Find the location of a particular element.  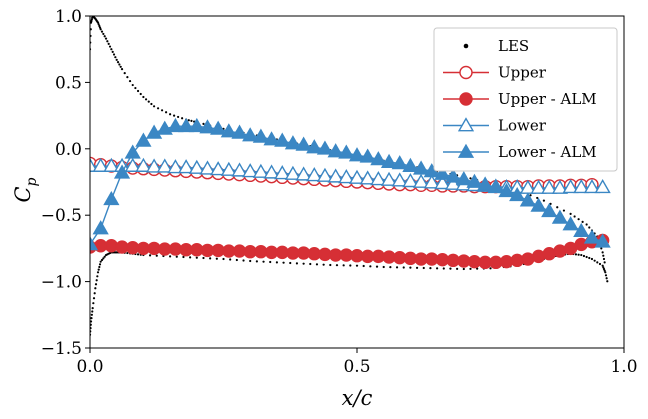

legend-label: Upper - ALM is located at coordinates (547, 99).